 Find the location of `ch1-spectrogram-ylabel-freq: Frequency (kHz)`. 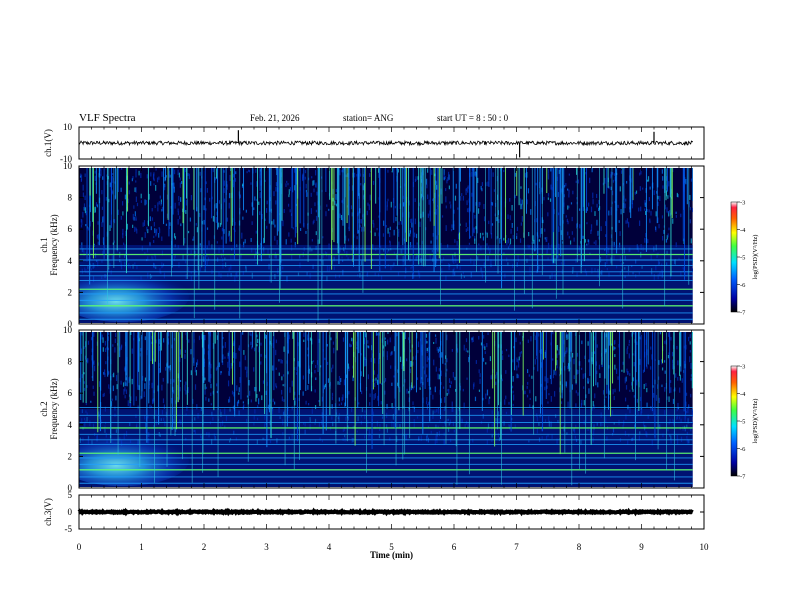

ch1-spectrogram-ylabel-freq: Frequency (kHz) is located at coordinates (54, 244).